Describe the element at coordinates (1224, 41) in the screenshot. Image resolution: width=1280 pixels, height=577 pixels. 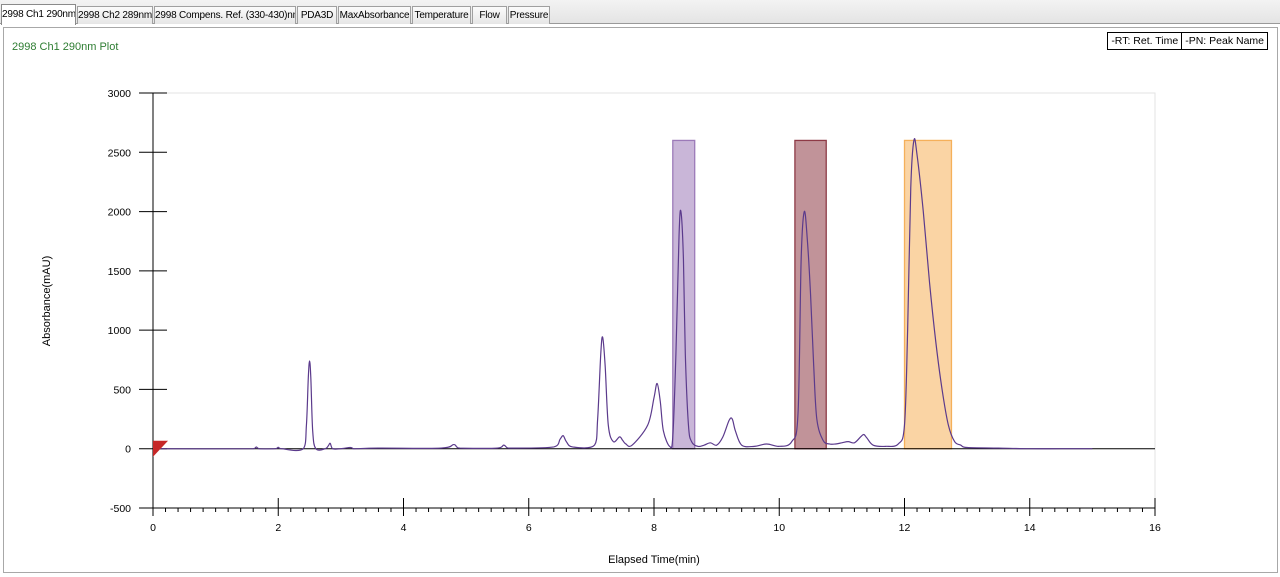
I see `legend-peak-name: -PN: Peak Name` at that location.